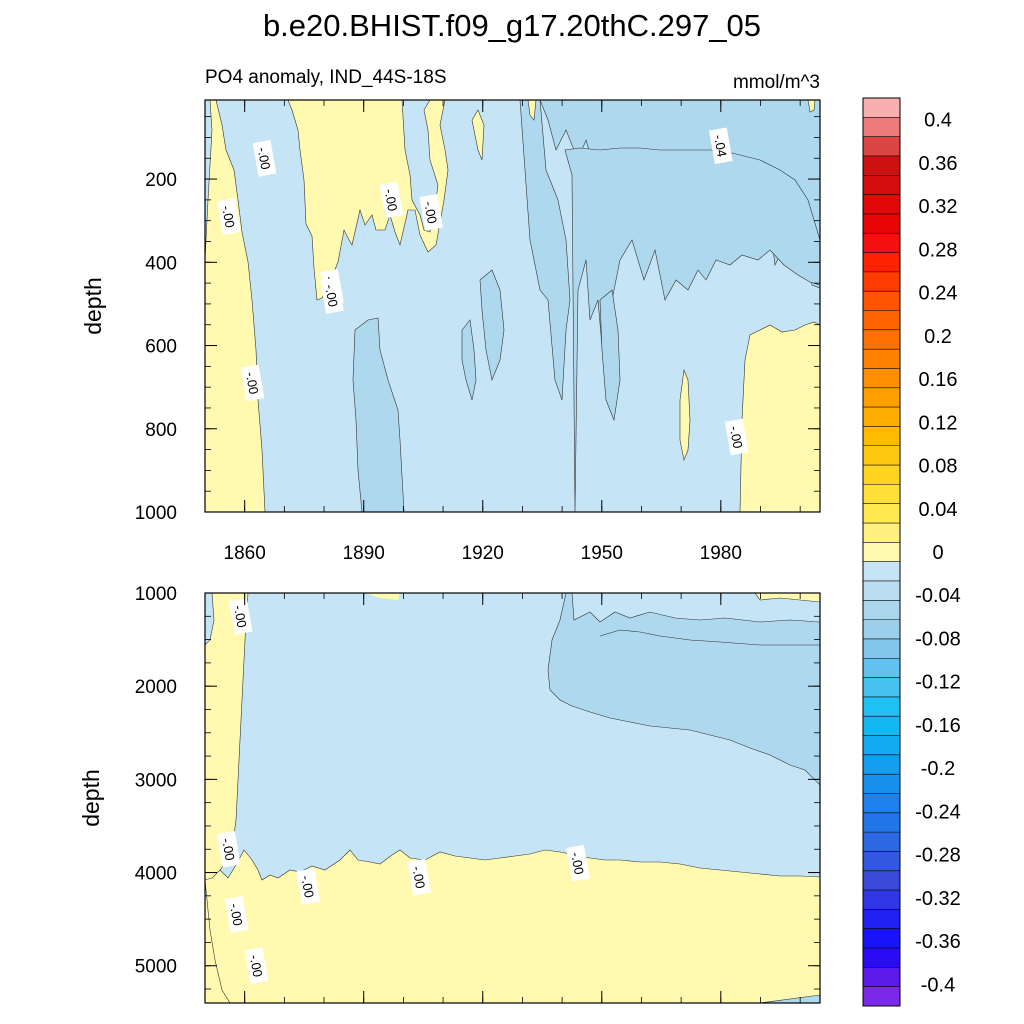 Image resolution: width=1024 pixels, height=1024 pixels. I want to click on lower-contour-labels: -.00 -.00 -.00 -.00 -.00 -.00 -.00, so click(403, 791).